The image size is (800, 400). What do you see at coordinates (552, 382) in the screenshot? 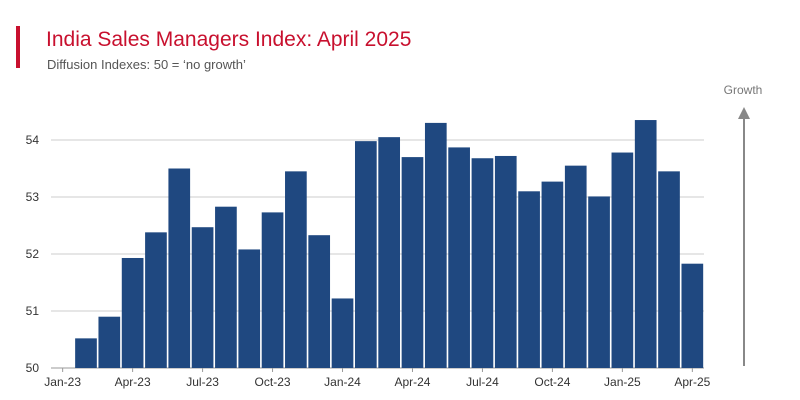
I see `x-tick-label: Oct-24` at bounding box center [552, 382].